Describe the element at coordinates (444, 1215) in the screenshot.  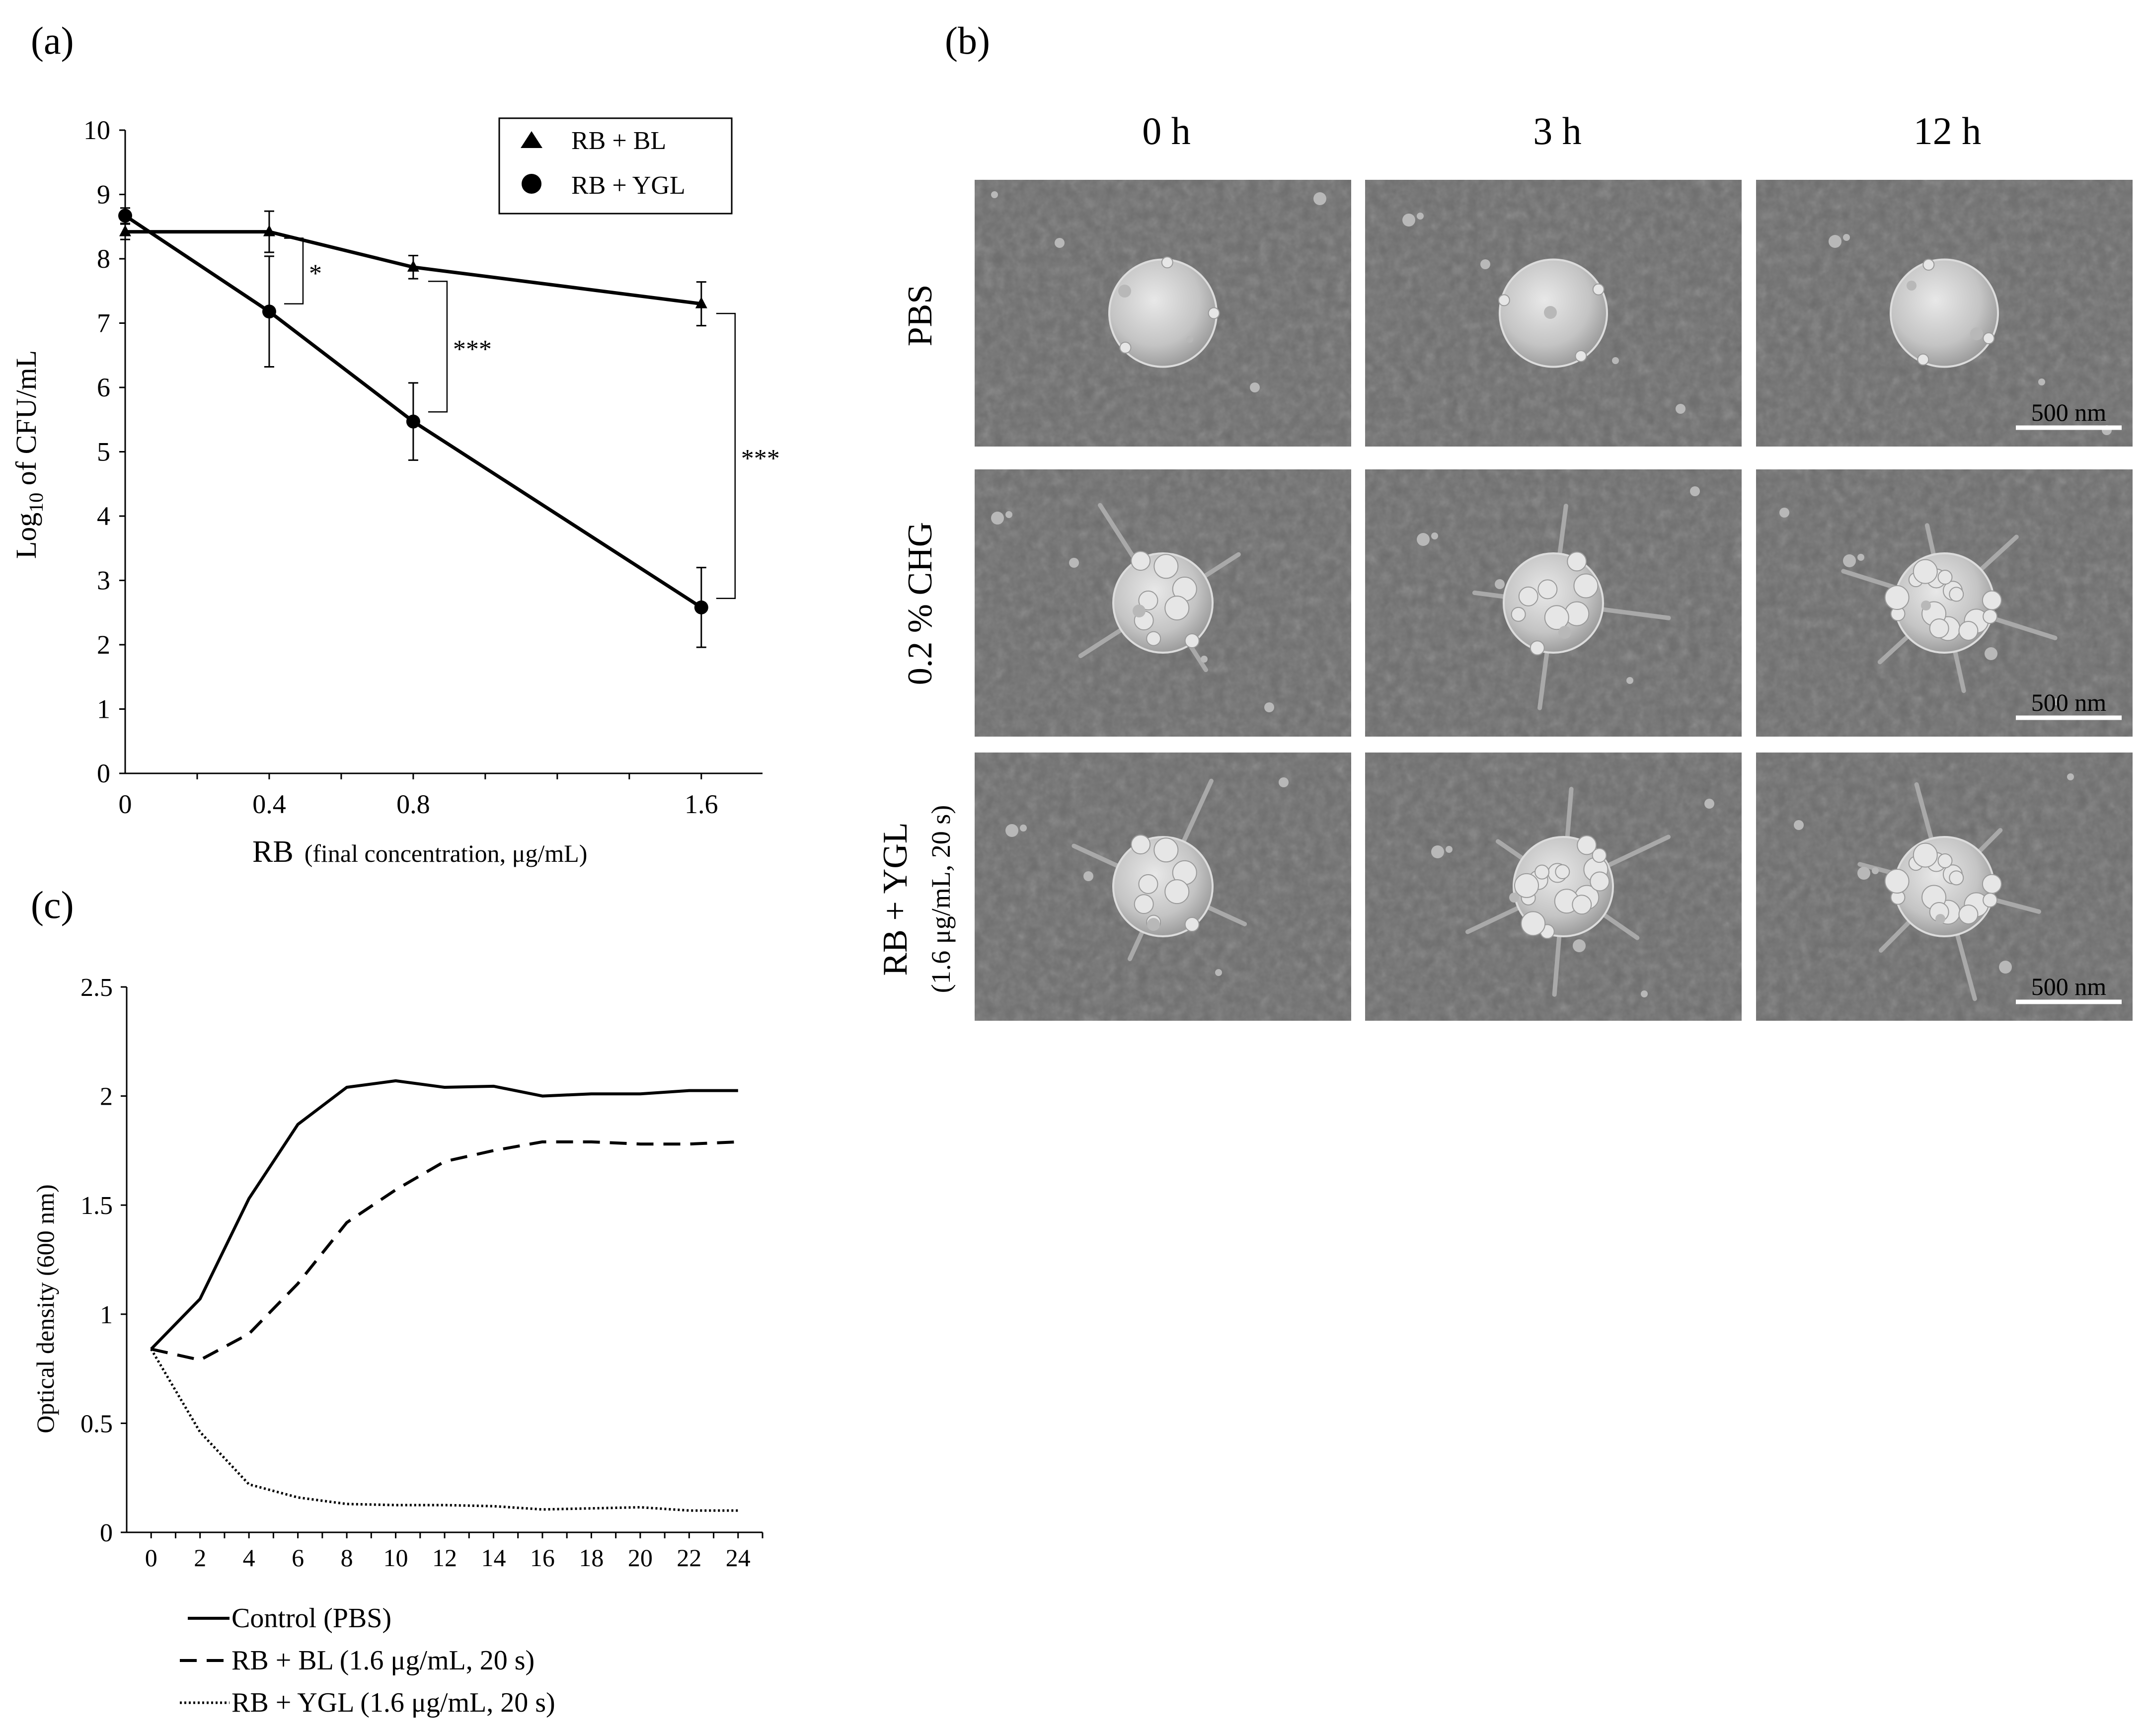
I see `series-line-control` at that location.